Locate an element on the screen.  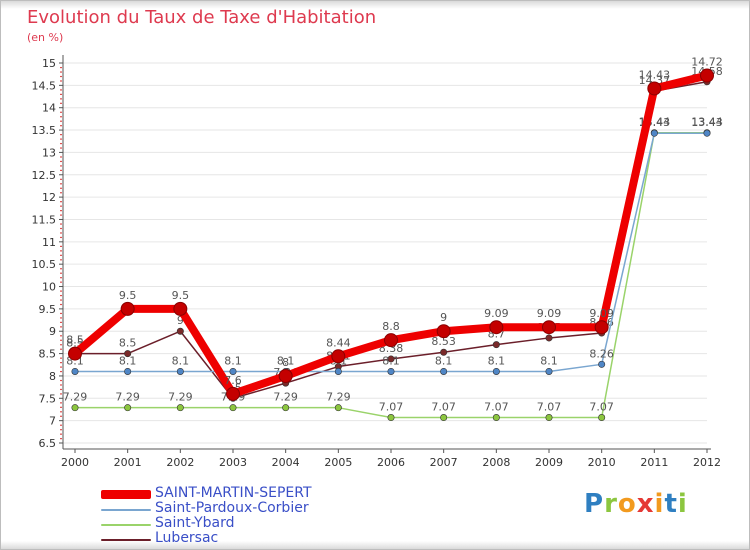
y-tick-label: 12 is located at coordinates (49, 197).